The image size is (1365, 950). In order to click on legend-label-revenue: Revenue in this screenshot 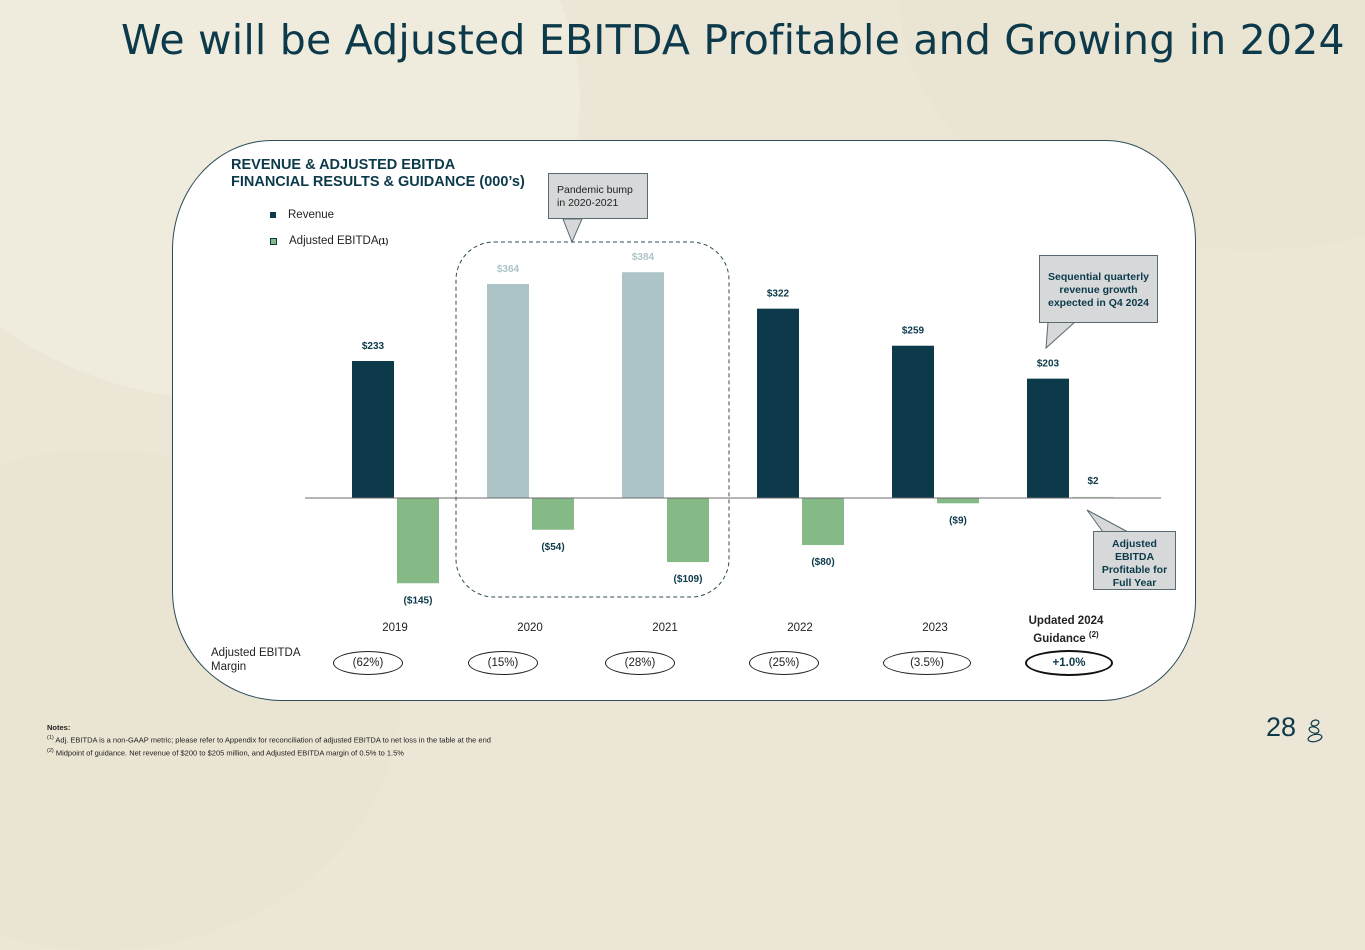, I will do `click(311, 215)`.